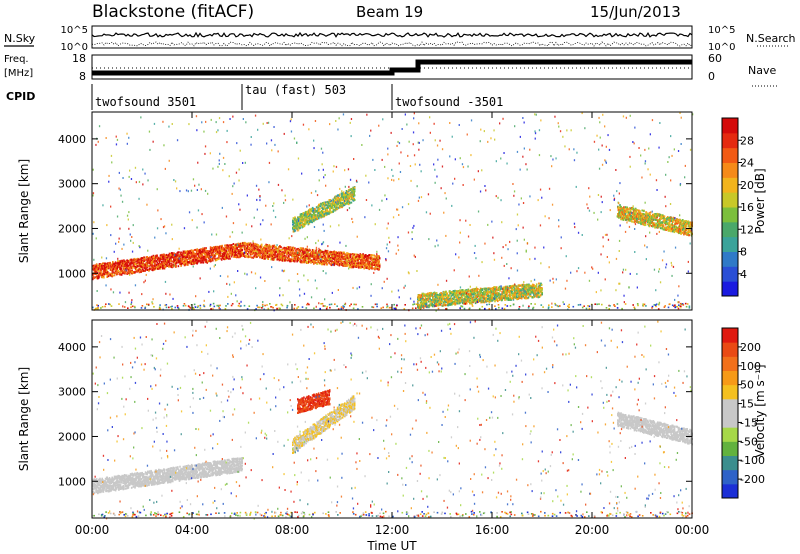 This screenshot has width=800, height=554. I want to click on velocity-colorbar-tick-7: -200, so click(752, 479).